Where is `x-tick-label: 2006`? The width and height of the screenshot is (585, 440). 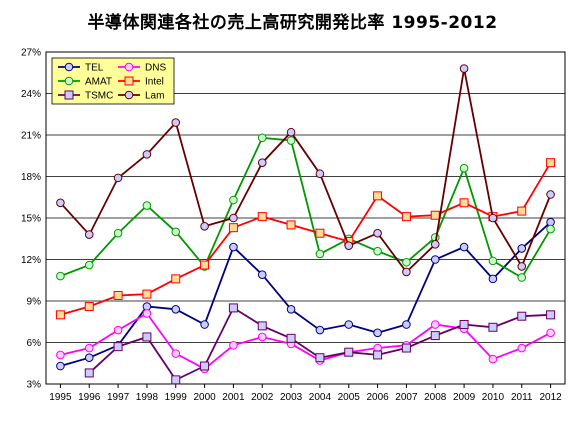 x-tick-label: 2006 is located at coordinates (377, 397).